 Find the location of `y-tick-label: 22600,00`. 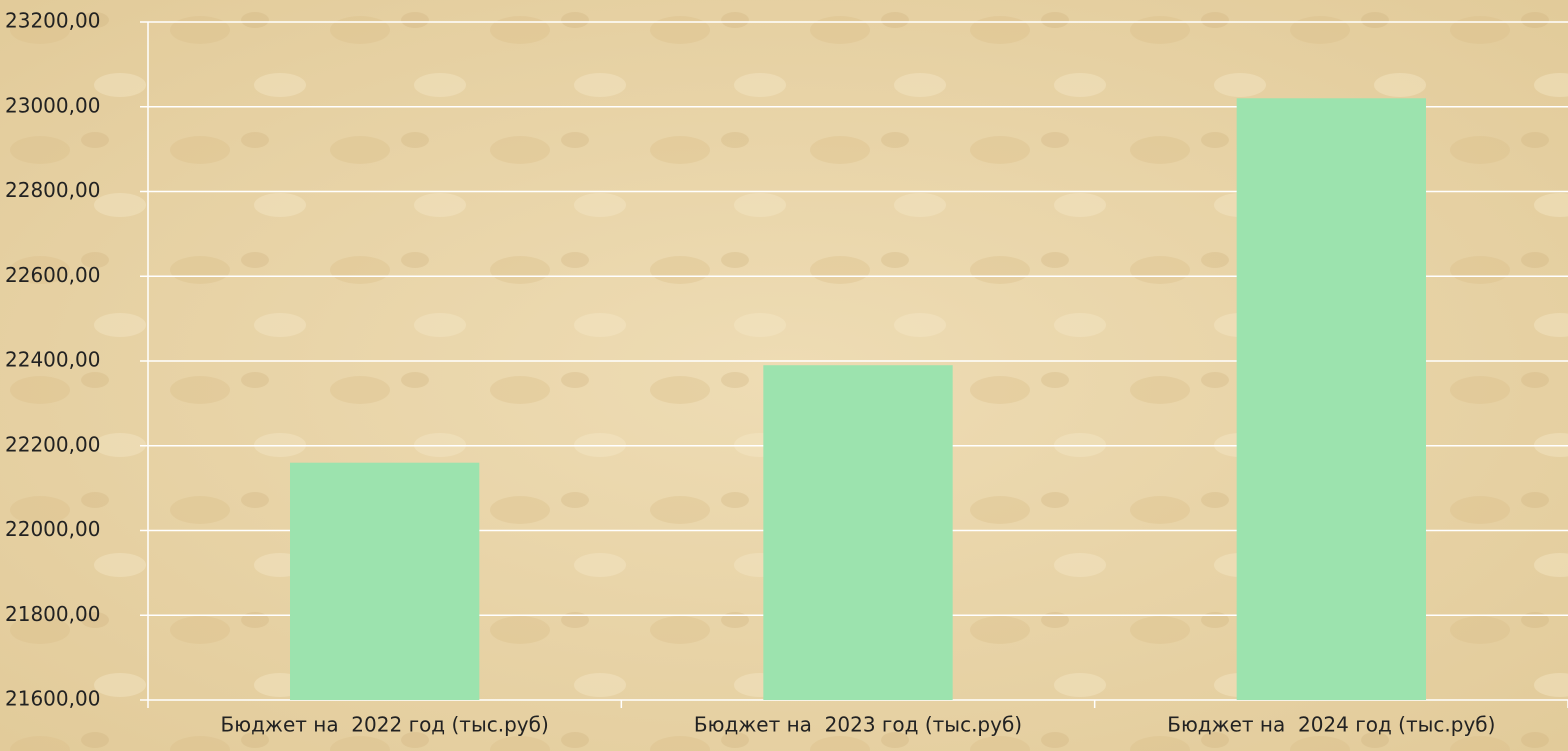

y-tick-label: 22600,00 is located at coordinates (52, 275).